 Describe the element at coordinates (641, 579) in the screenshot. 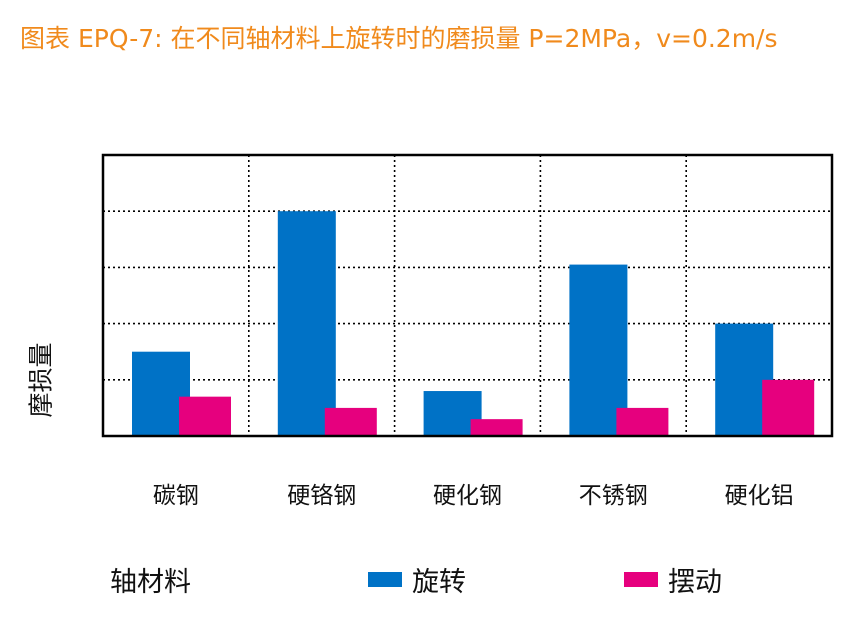

I see `legend-swatch-swing` at that location.